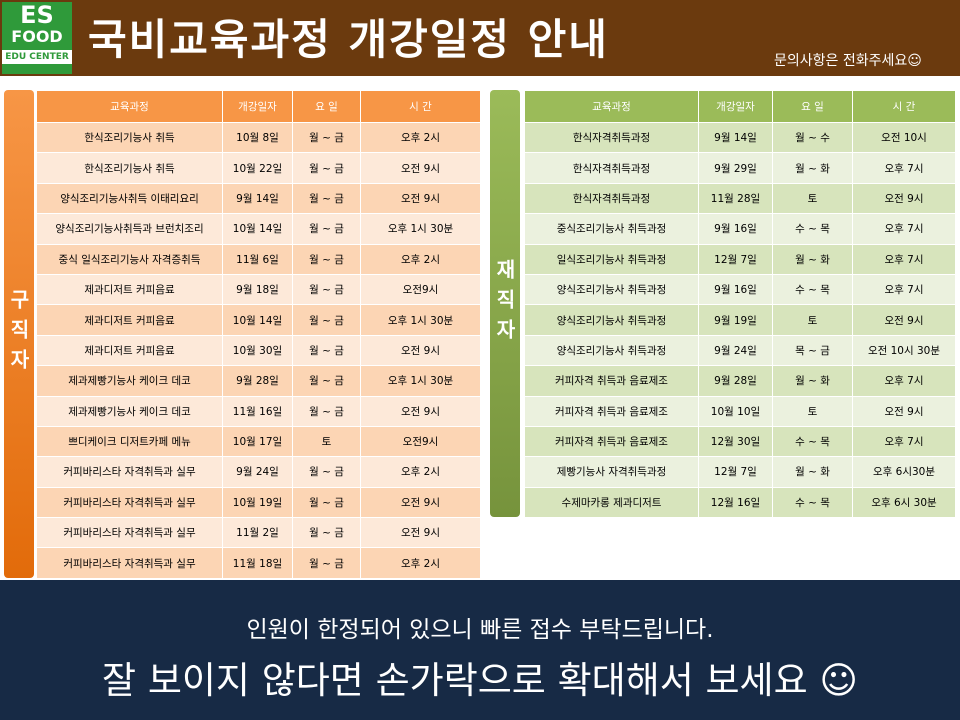 This screenshot has width=960, height=720. What do you see at coordinates (37, 36) in the screenshot?
I see `logo-text: FOOD` at bounding box center [37, 36].